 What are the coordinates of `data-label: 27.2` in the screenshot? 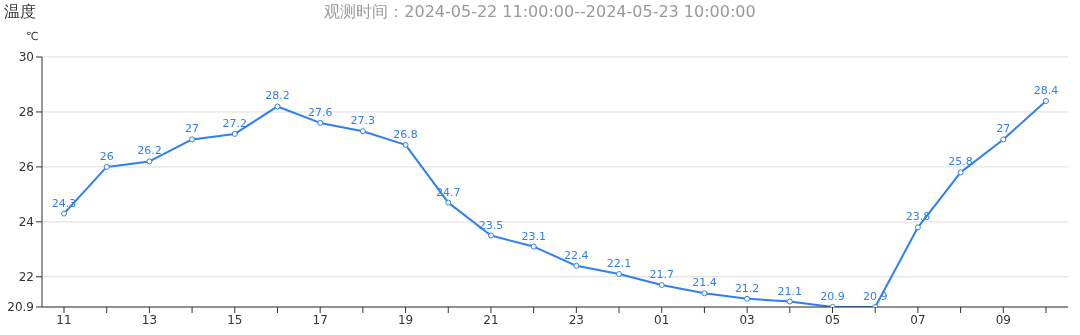 It's located at (235, 123).